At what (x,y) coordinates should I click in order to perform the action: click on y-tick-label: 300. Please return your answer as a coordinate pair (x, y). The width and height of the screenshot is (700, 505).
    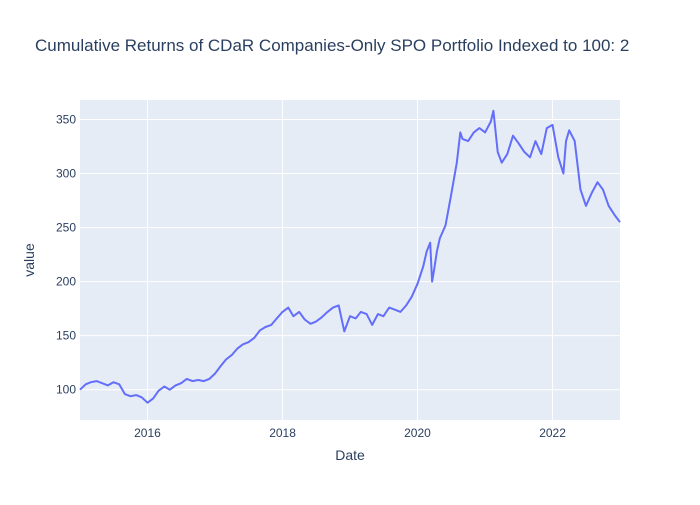
    Looking at the image, I should click on (66, 174).